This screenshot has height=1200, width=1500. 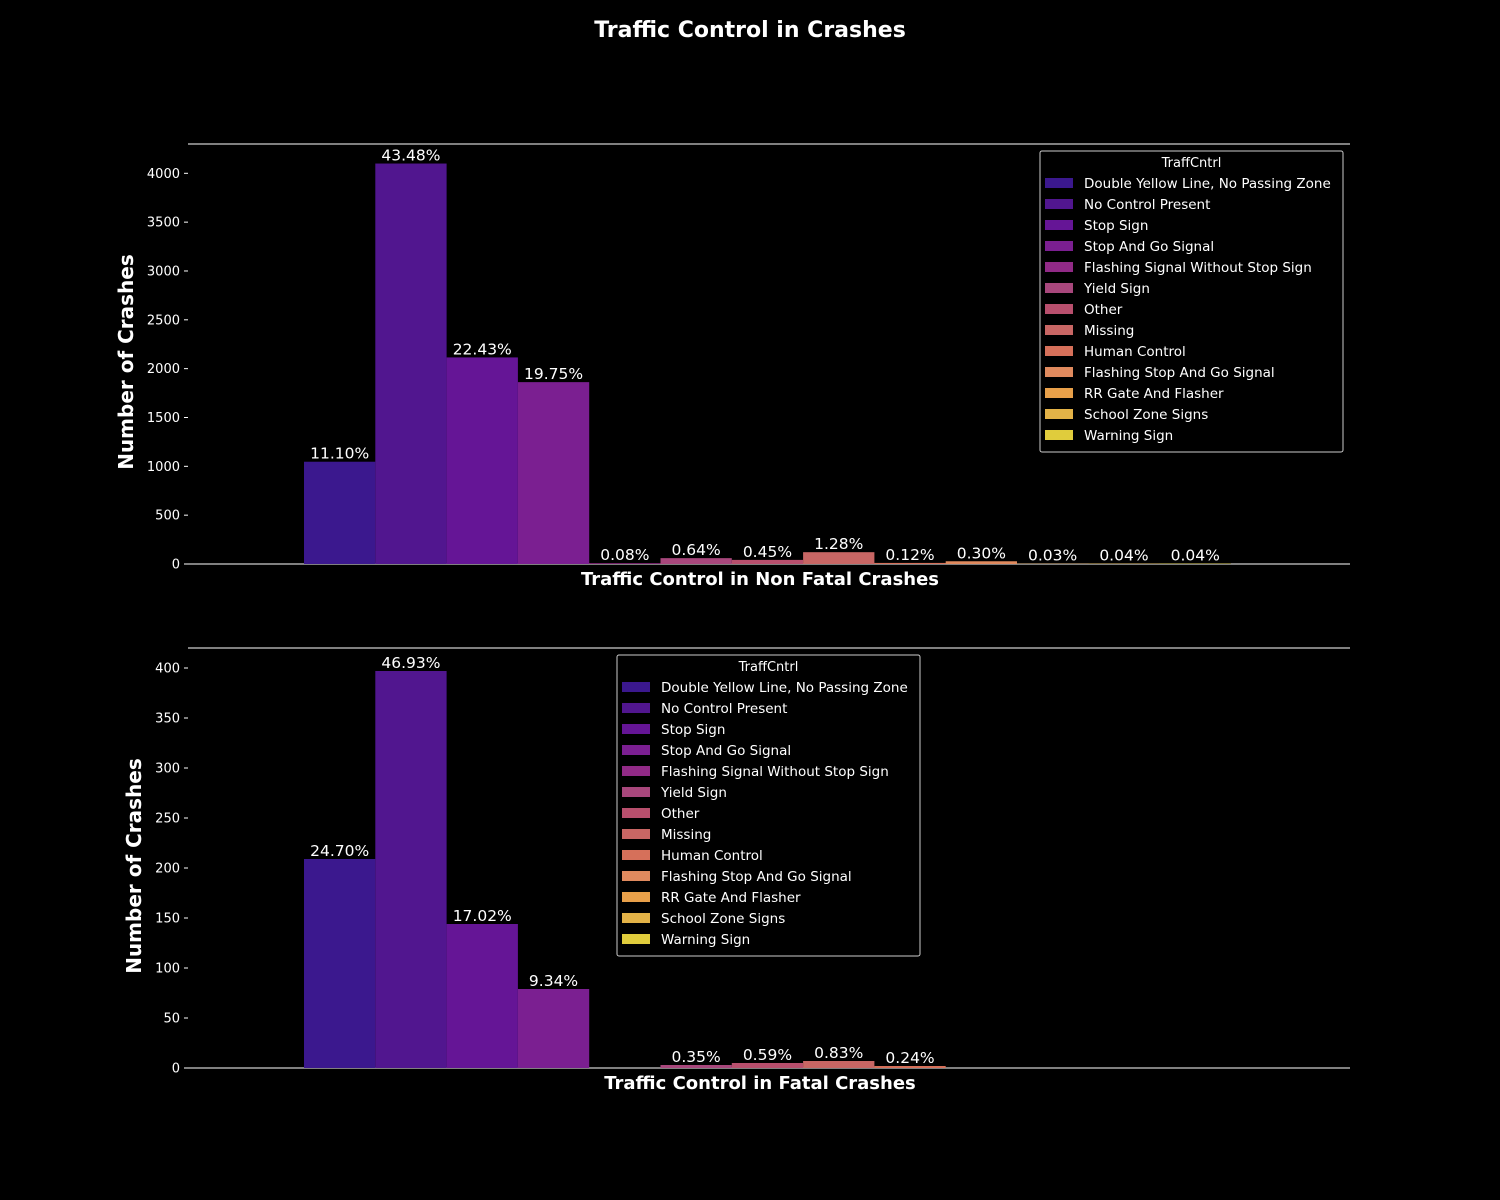 I want to click on legend-label-1-6: Other, so click(x=680, y=814).